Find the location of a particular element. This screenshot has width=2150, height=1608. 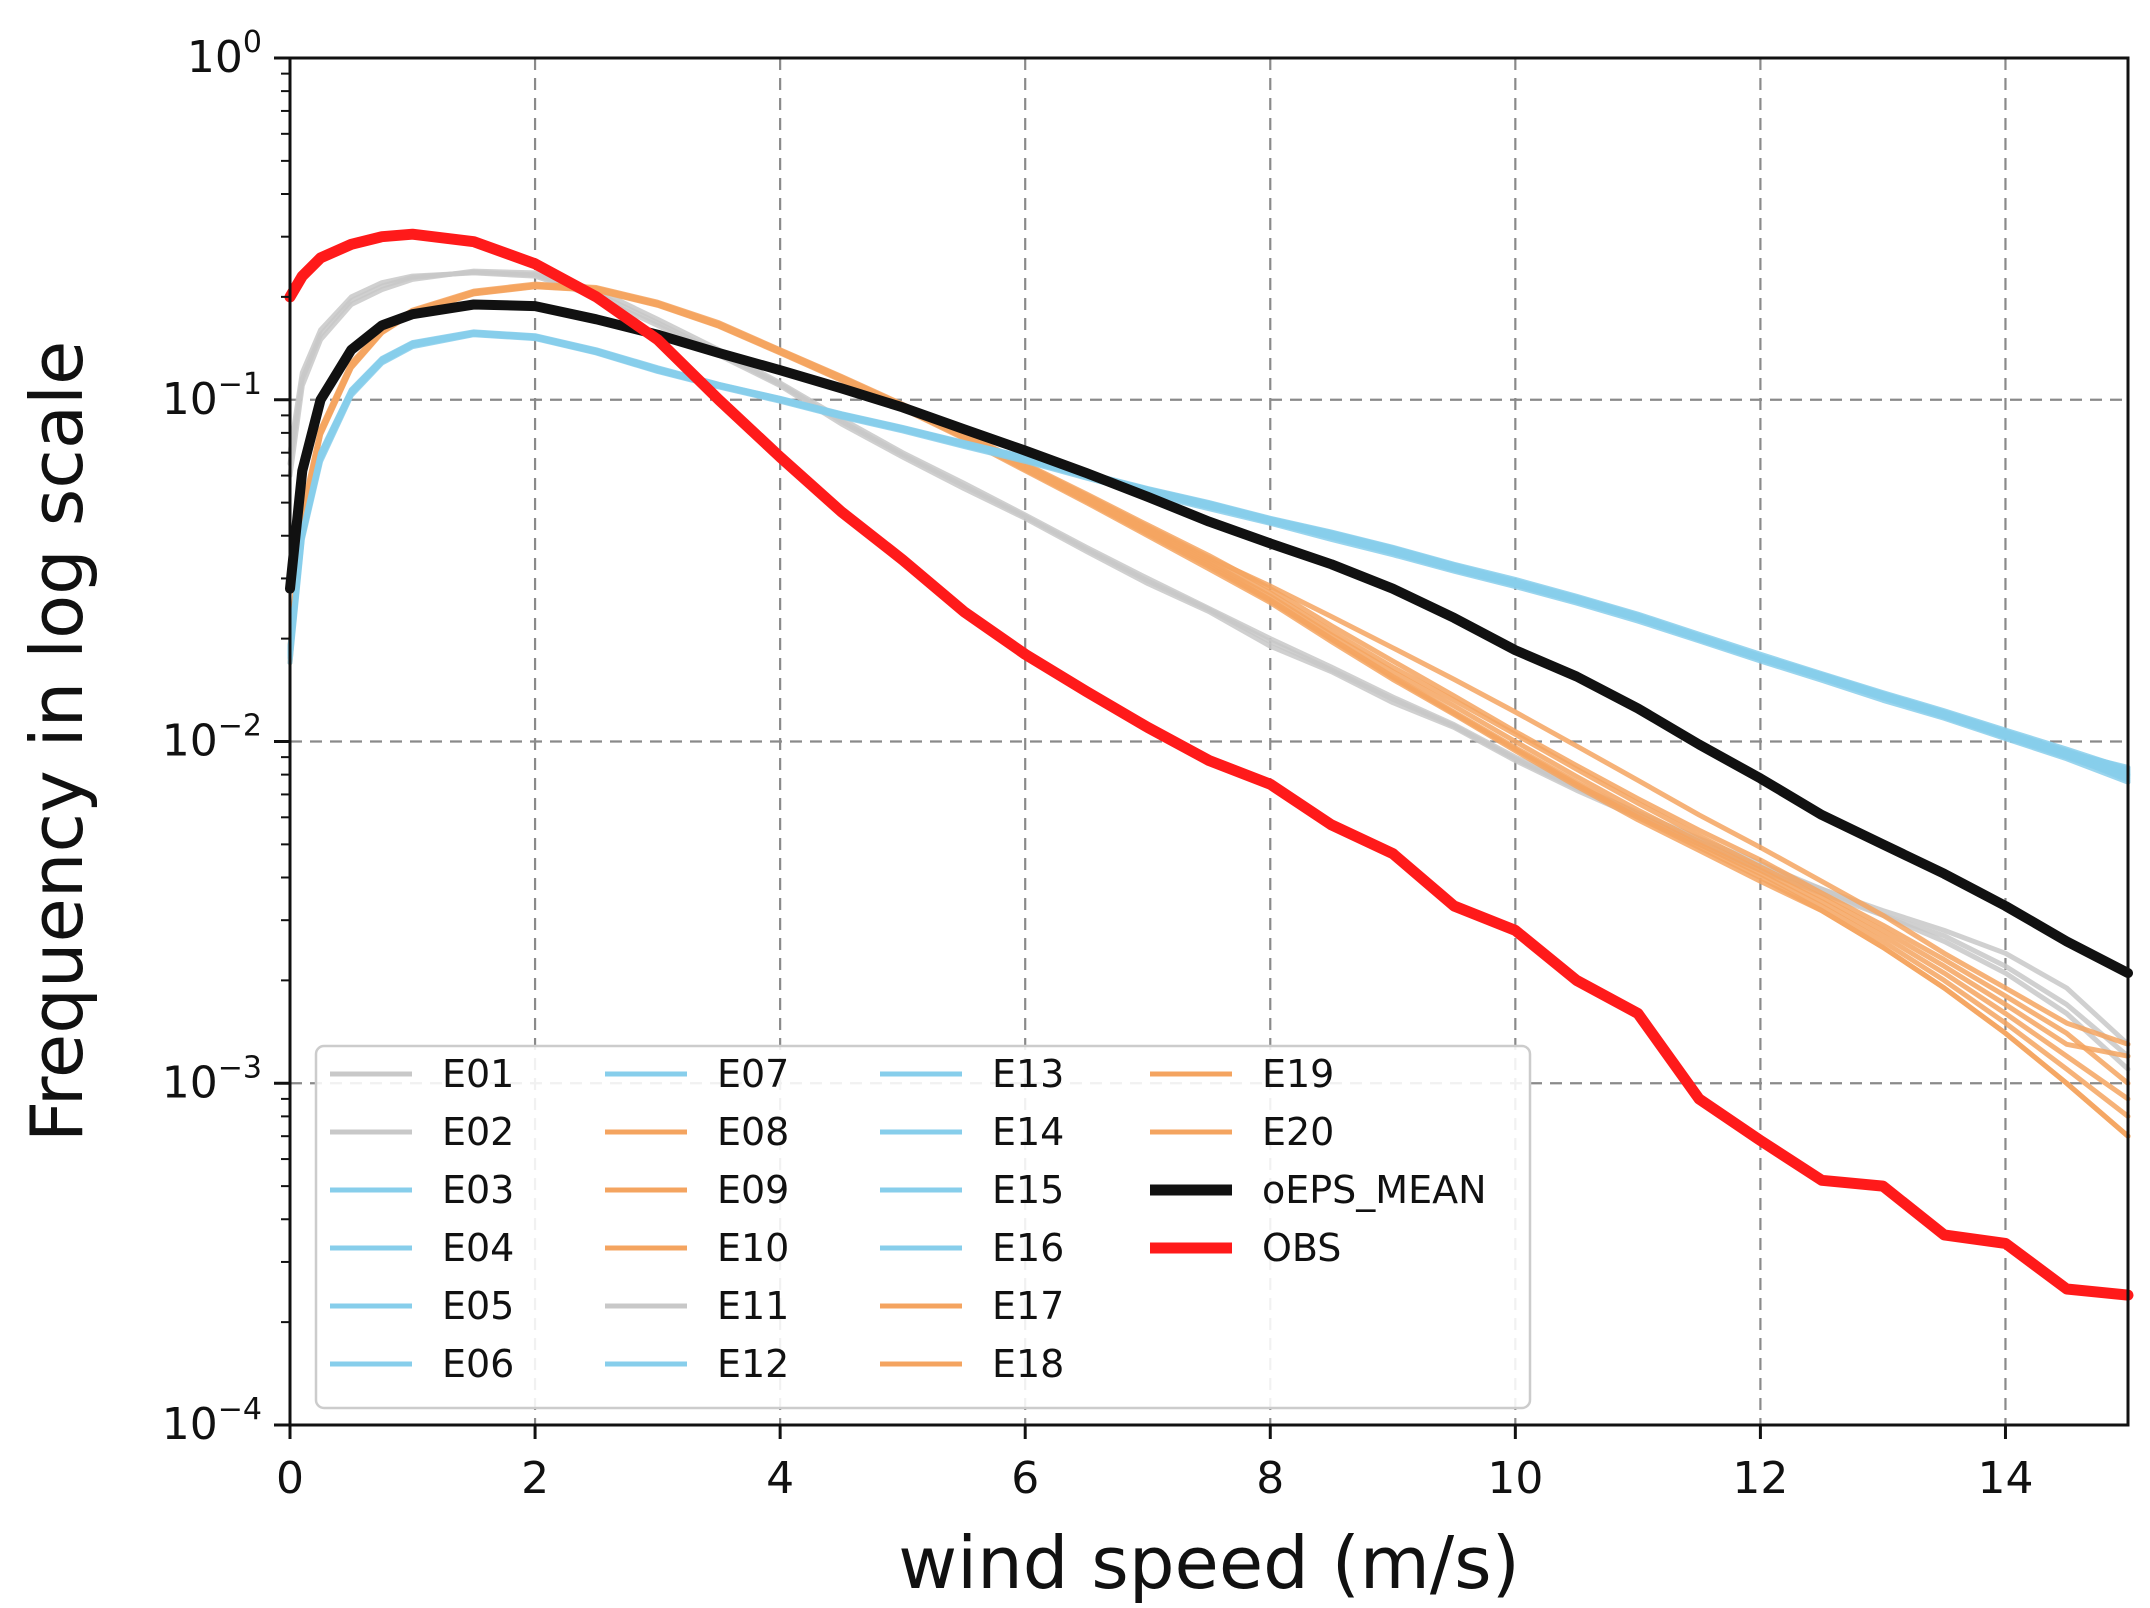

x-tick-label: 12 is located at coordinates (1760, 1478).